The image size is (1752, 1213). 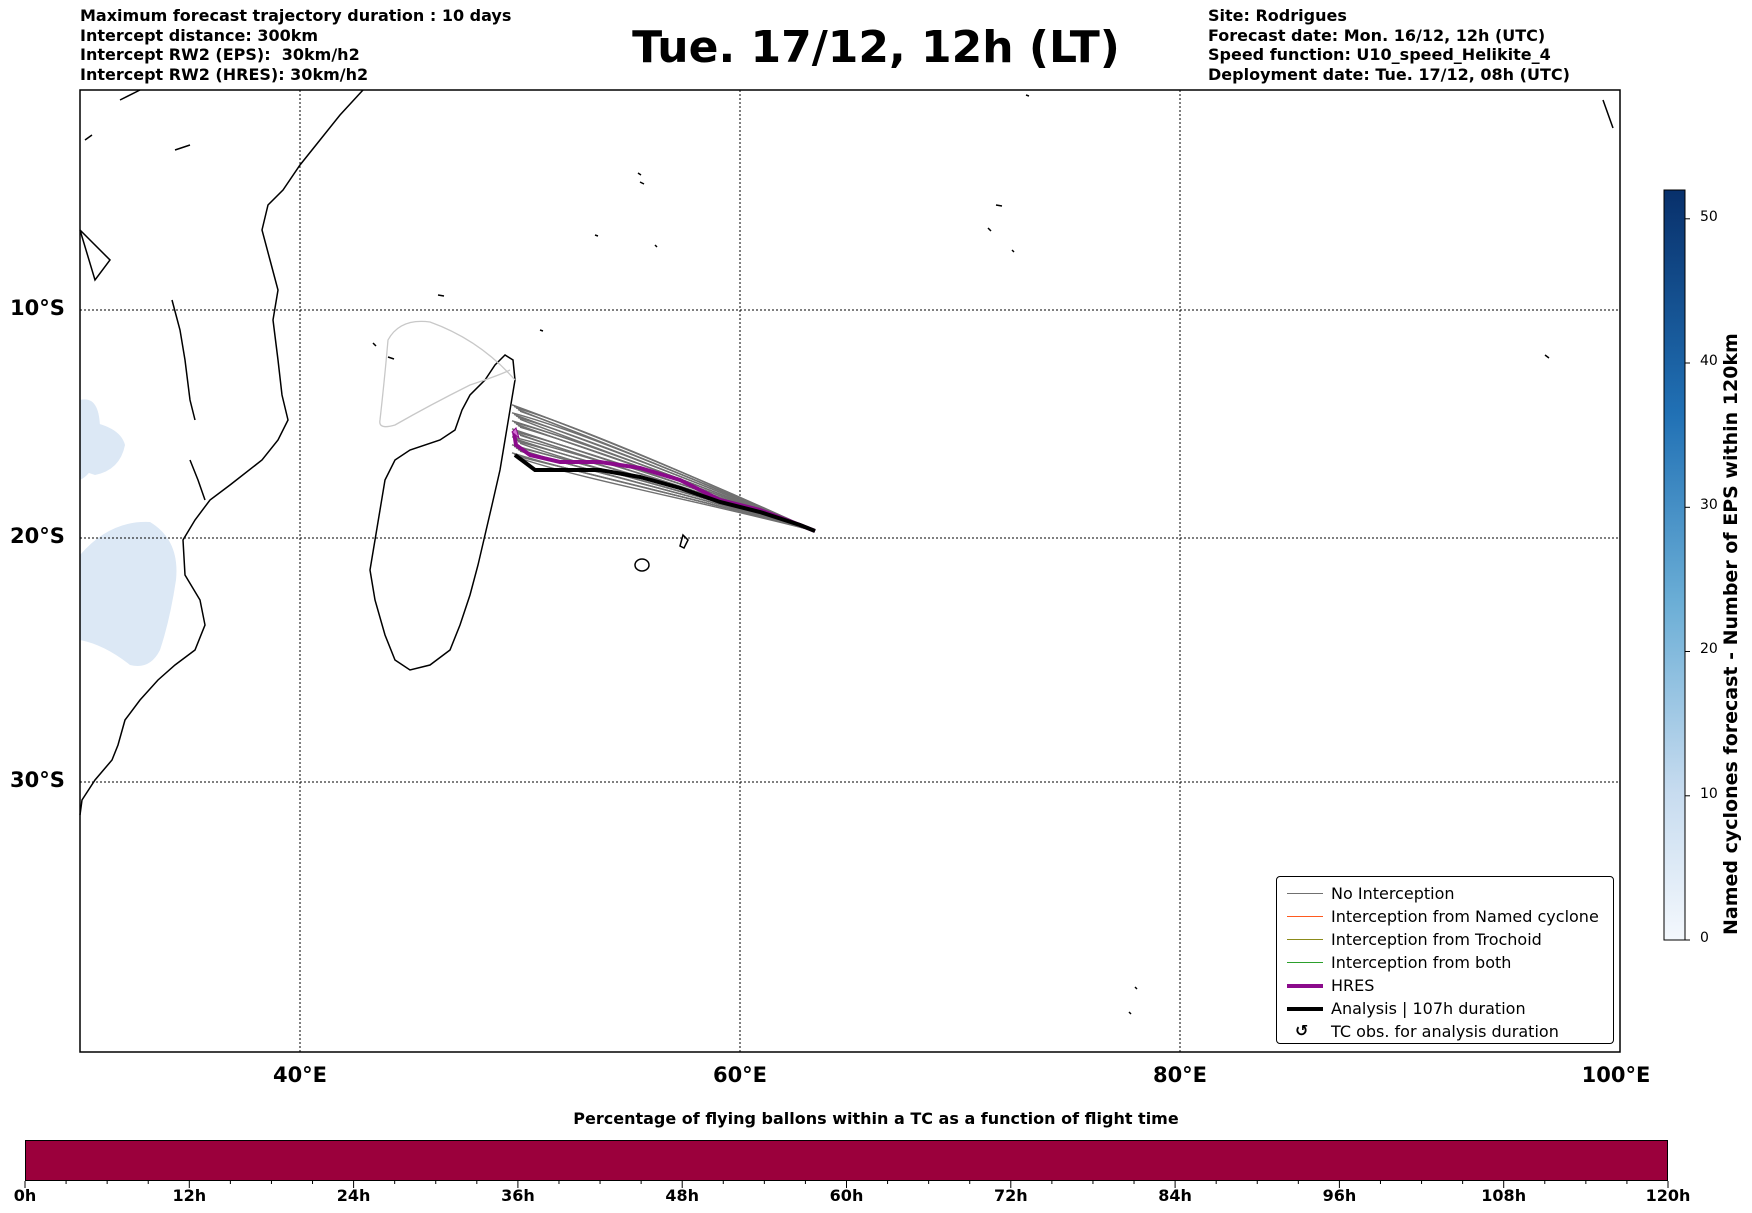 What do you see at coordinates (682, 1195) in the screenshot?
I see `flight-bar-label: 48h` at bounding box center [682, 1195].